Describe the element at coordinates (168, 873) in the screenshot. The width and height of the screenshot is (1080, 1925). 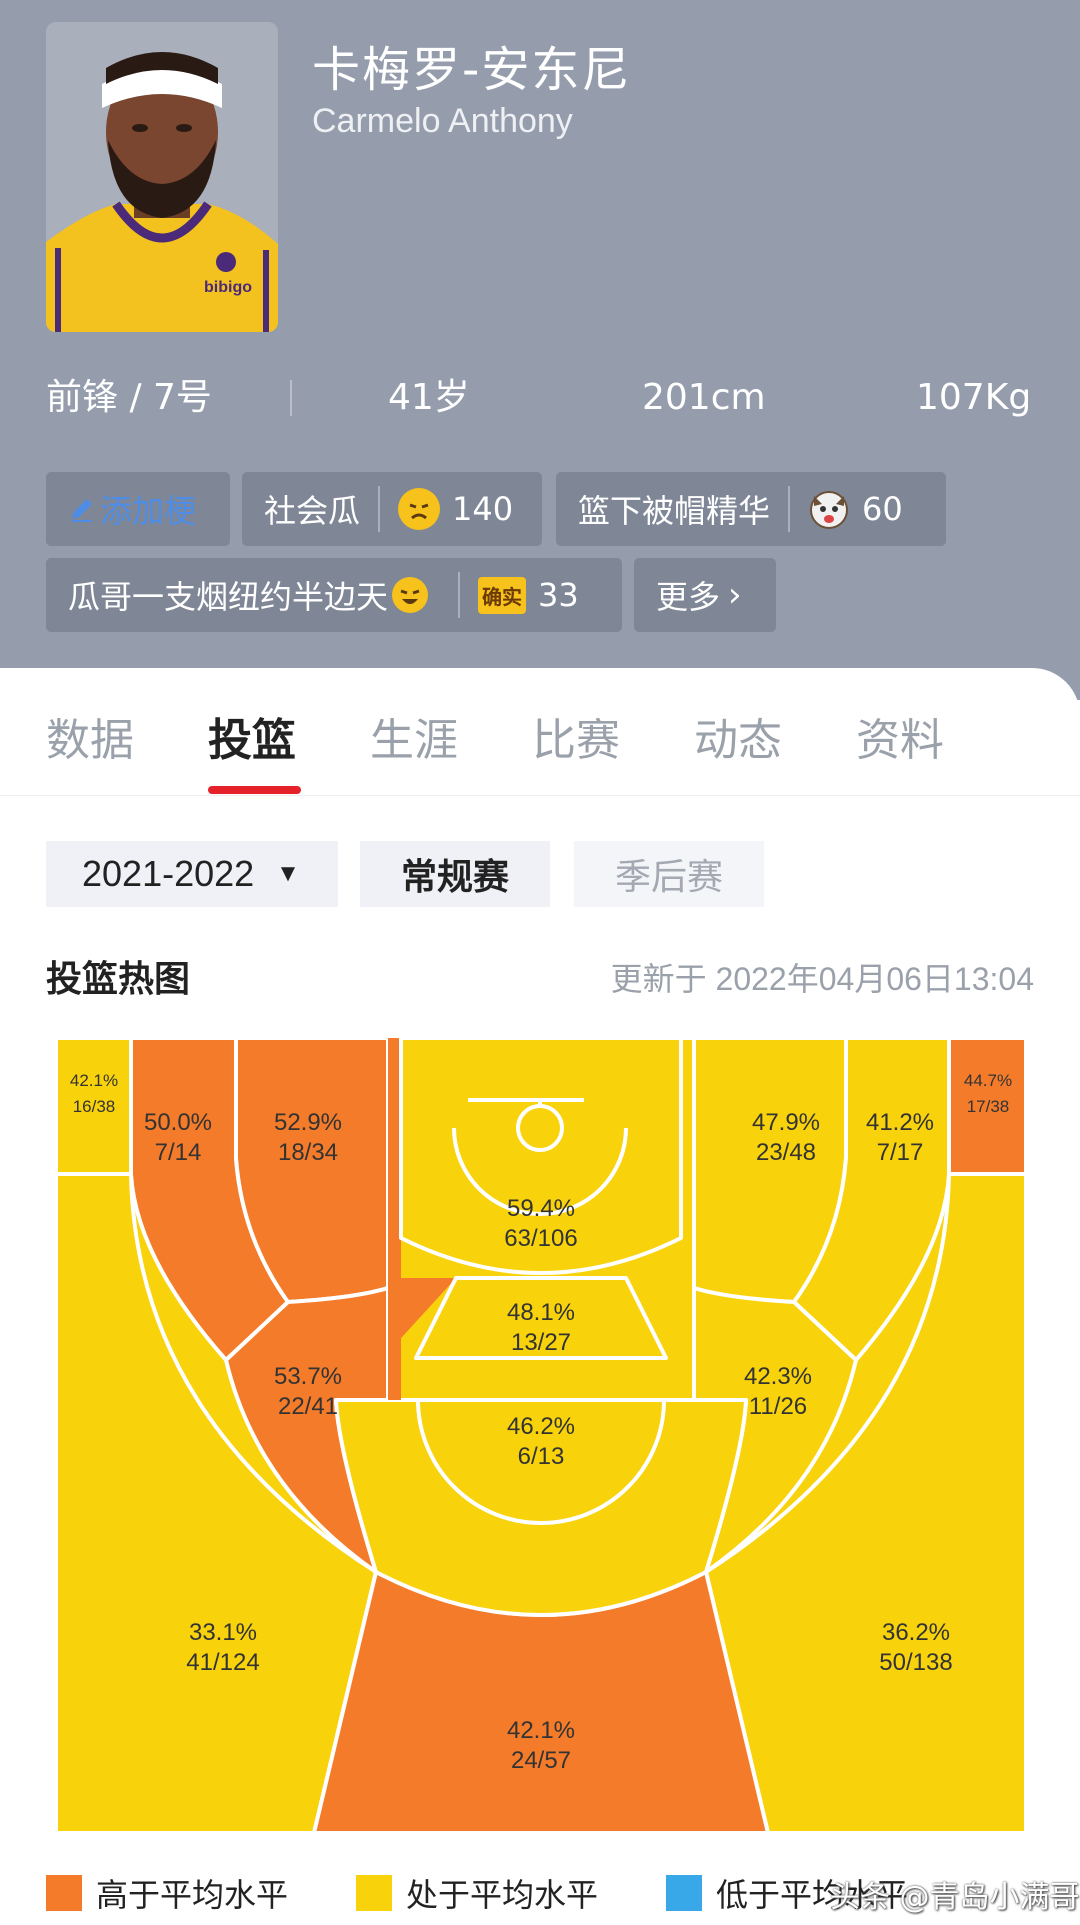
I see `season-select-value: 2021-2022` at that location.